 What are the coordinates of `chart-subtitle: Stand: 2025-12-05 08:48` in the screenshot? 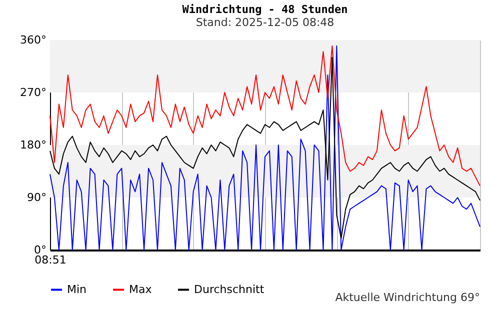 It's located at (265, 22).